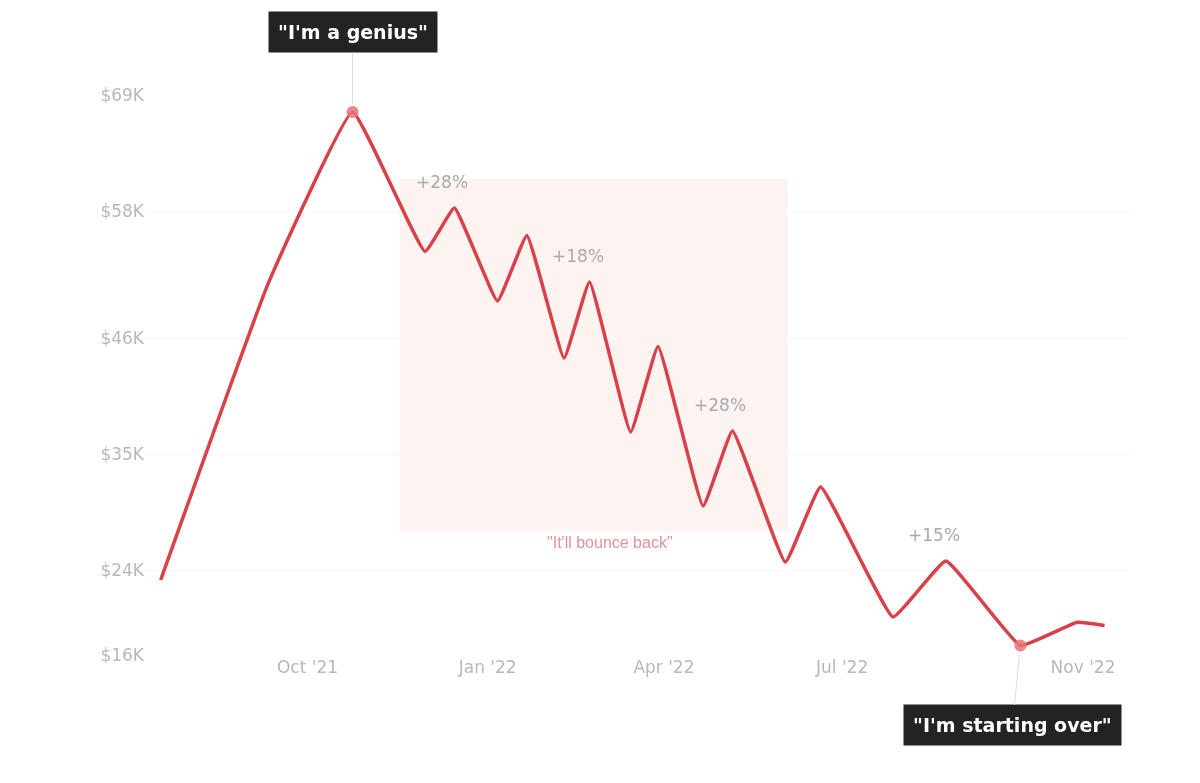 The image size is (1200, 783). I want to click on x-tick-label: Nov '22, so click(1083, 667).